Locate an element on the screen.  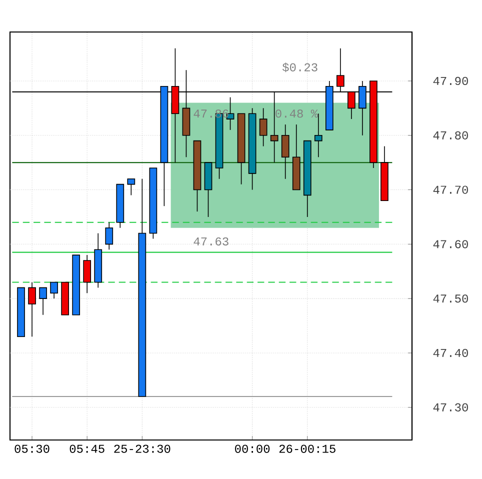
x-tick-label: 26-00:15 is located at coordinates (307, 448).